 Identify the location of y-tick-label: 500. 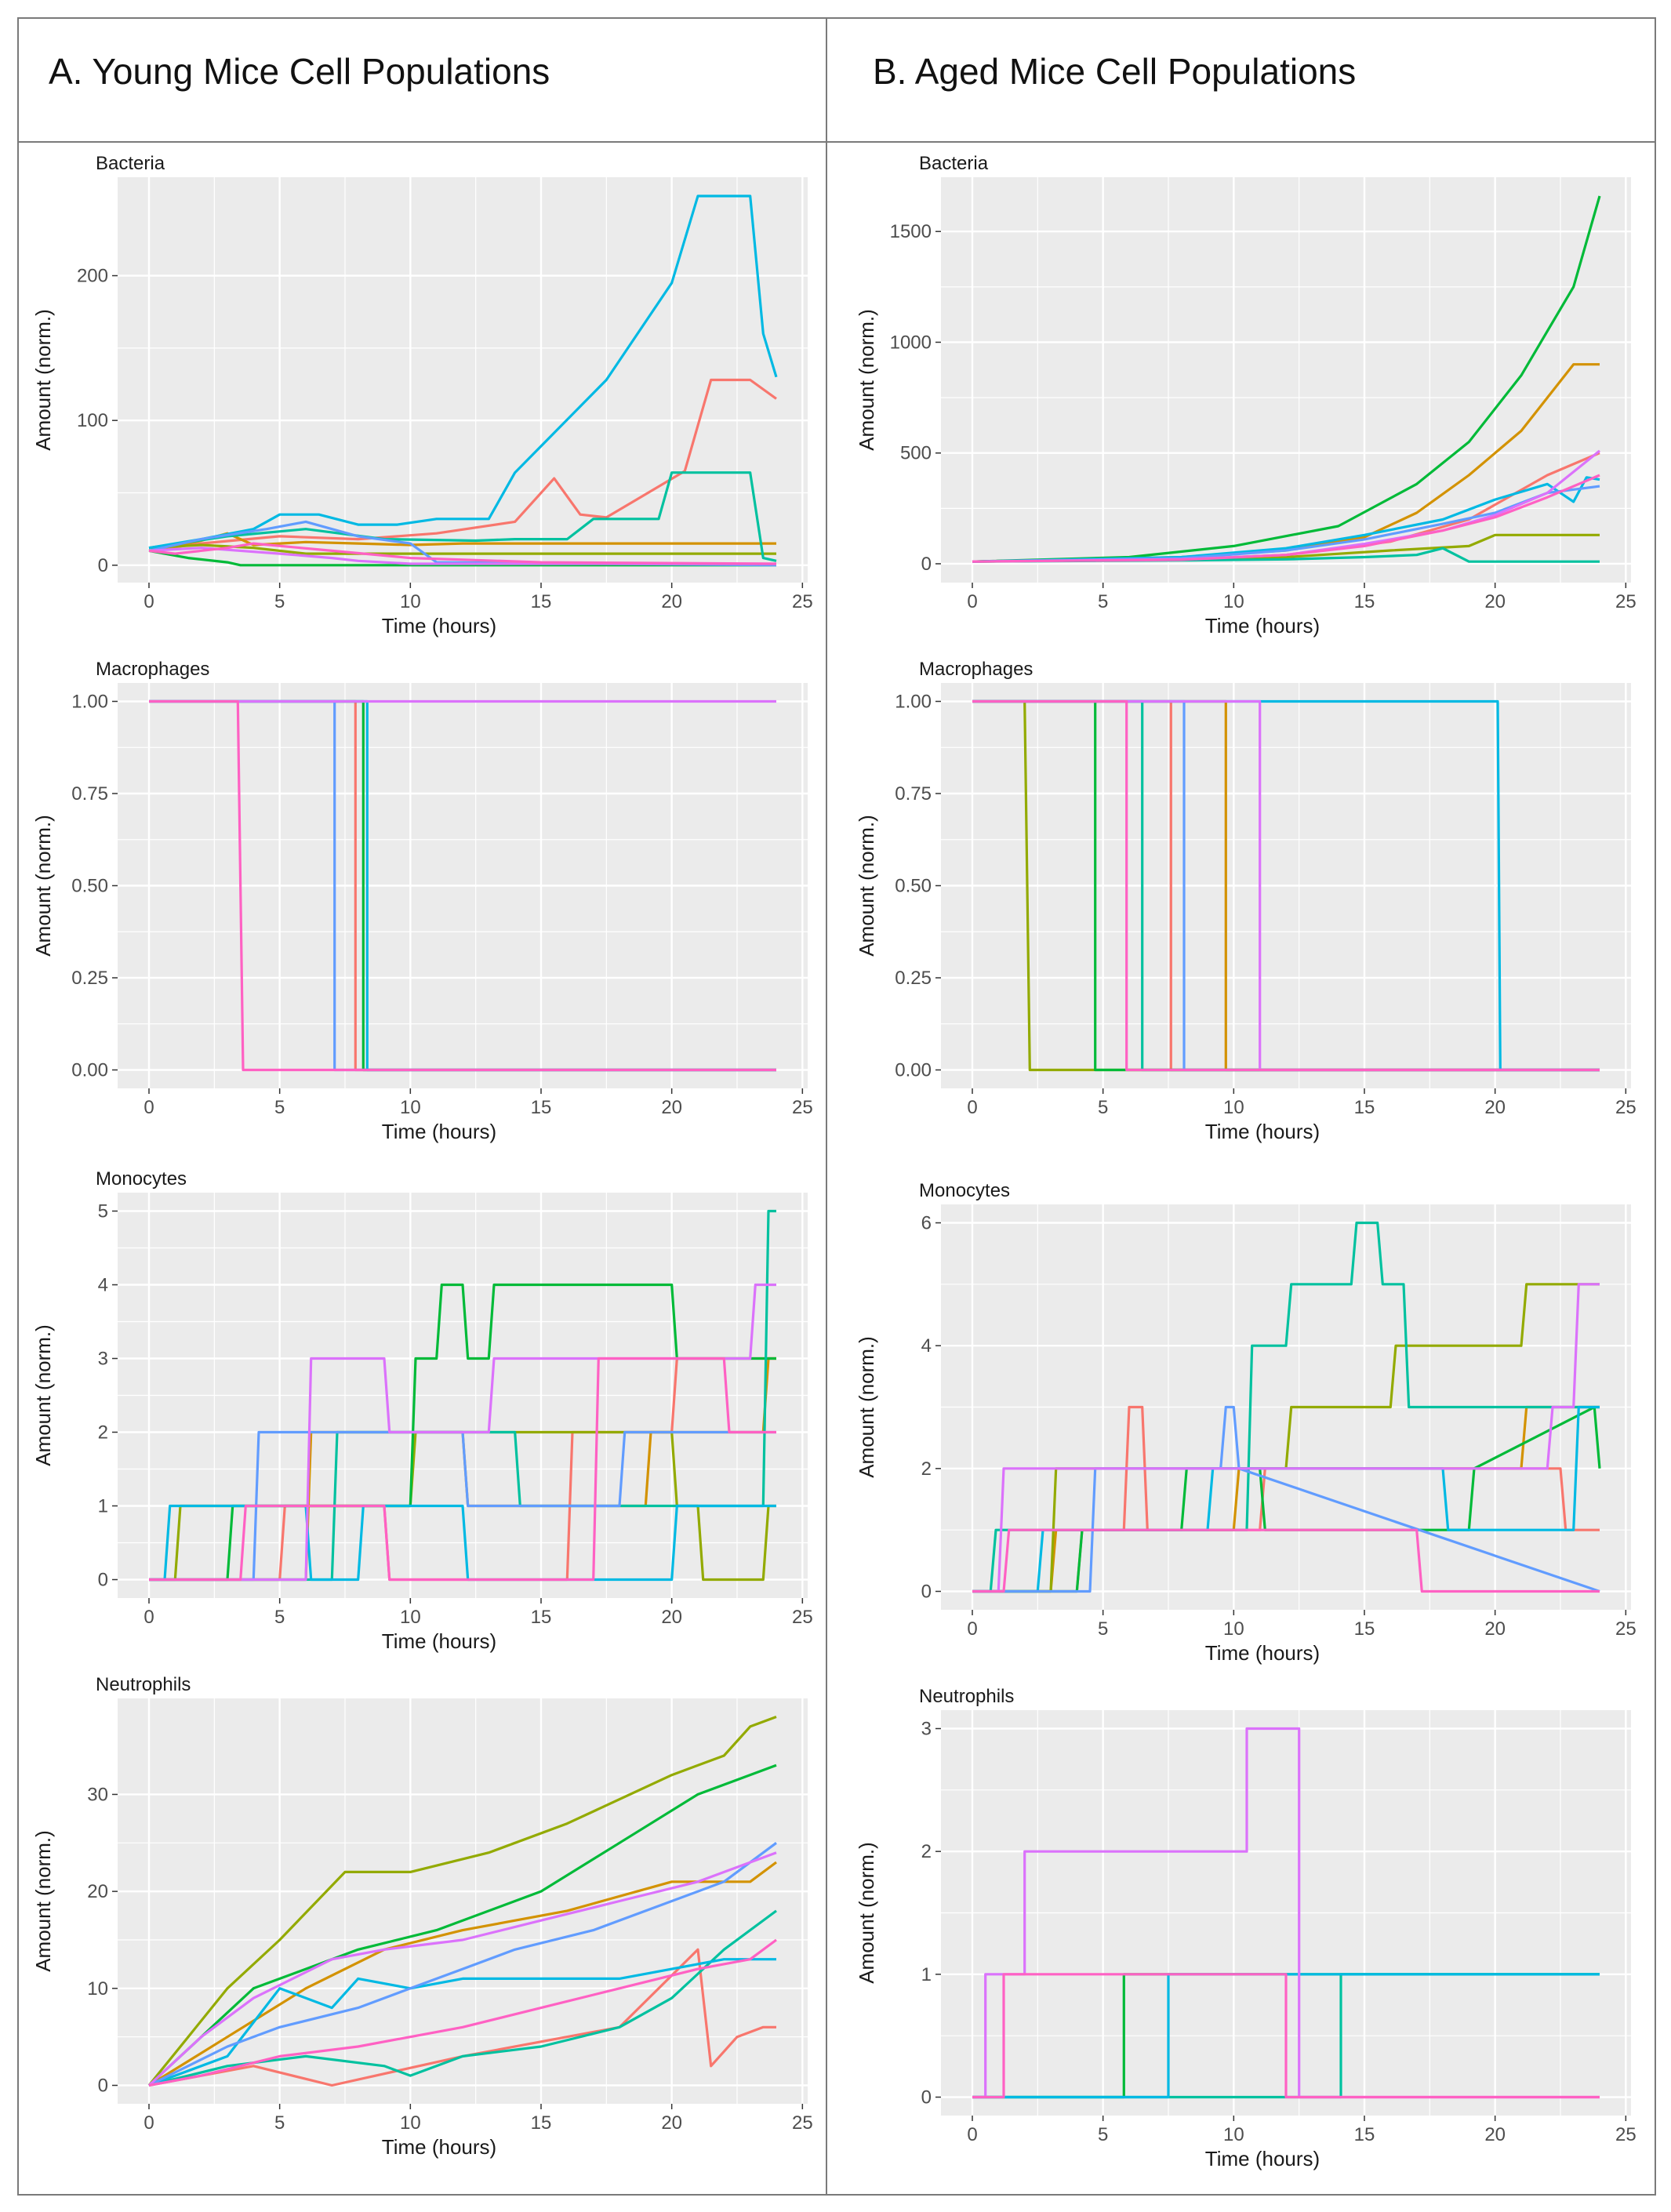
(916, 453).